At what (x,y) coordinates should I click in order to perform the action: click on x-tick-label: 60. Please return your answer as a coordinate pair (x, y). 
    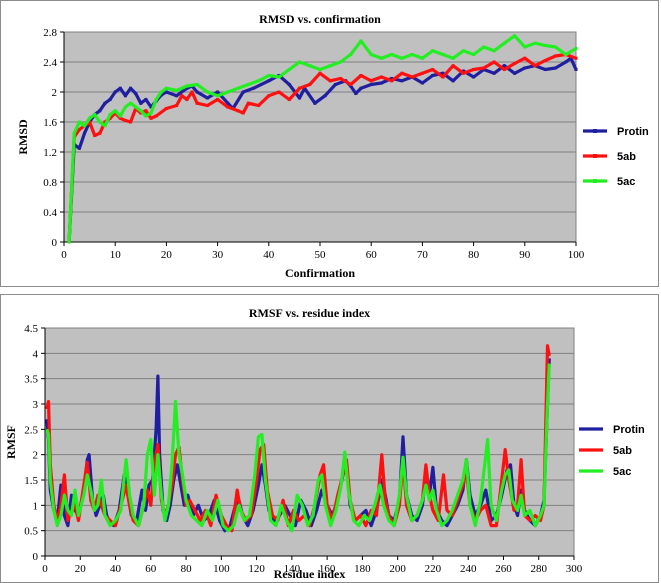
    Looking at the image, I should click on (372, 255).